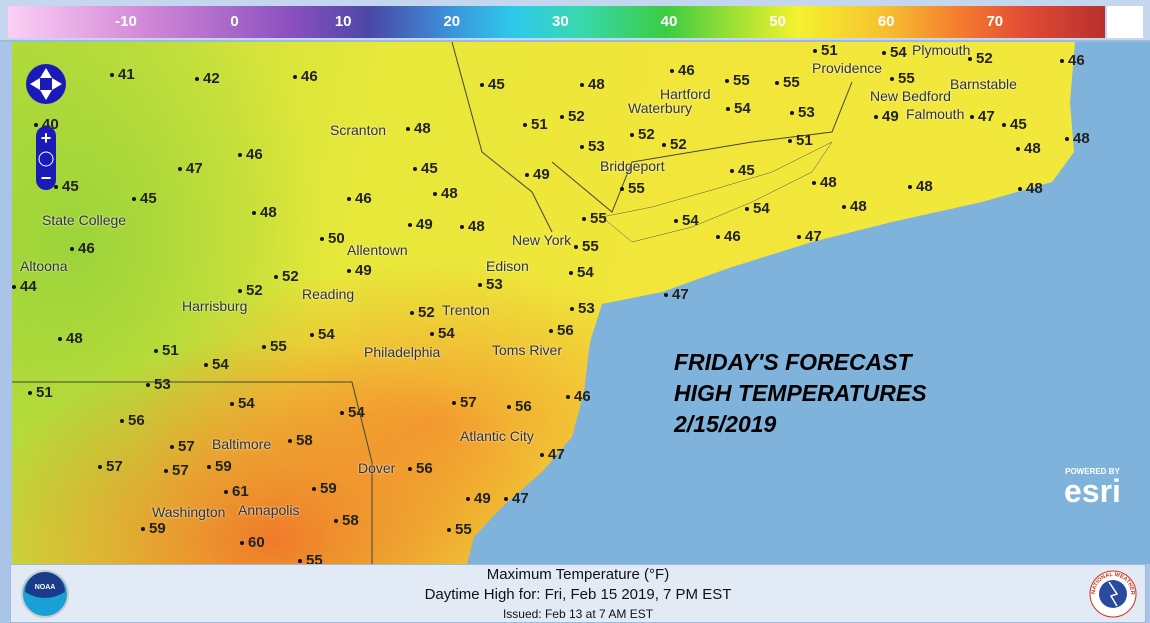 The width and height of the screenshot is (1150, 623). I want to click on zoom-slider, so click(46, 158).